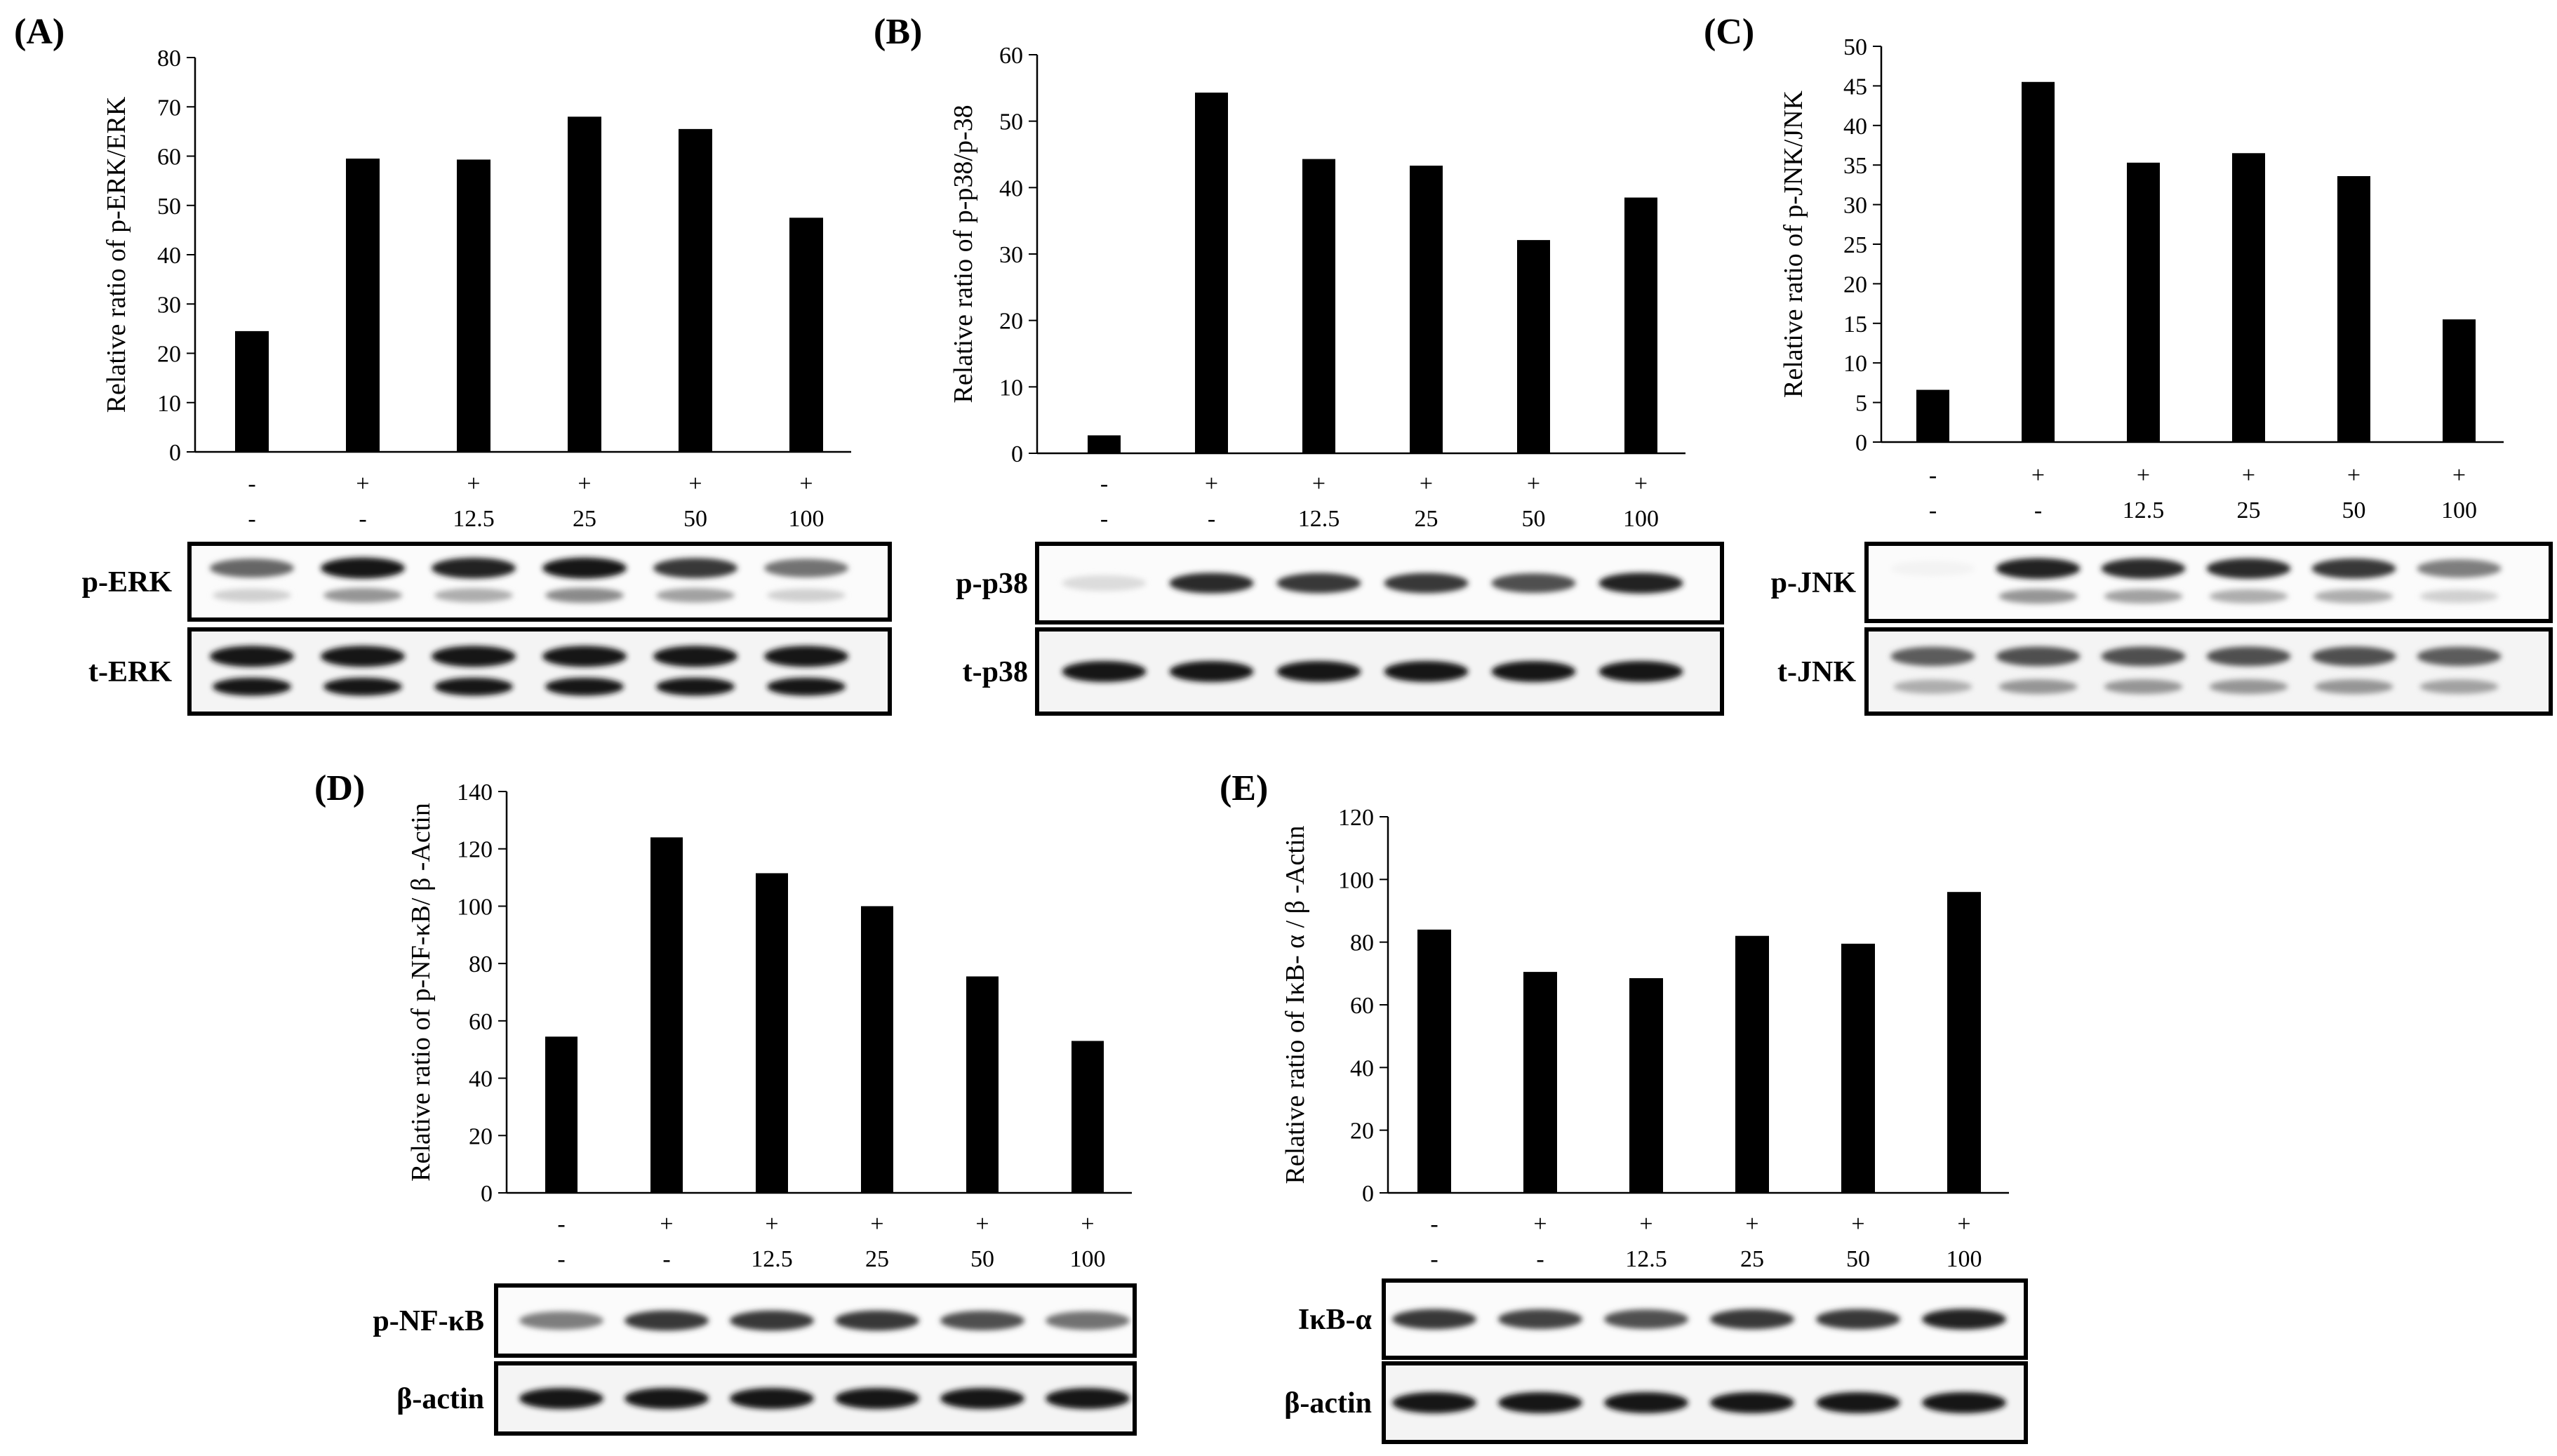 The image size is (2557, 1456). I want to click on panel-a-ytick-label-5: 50, so click(169, 207).